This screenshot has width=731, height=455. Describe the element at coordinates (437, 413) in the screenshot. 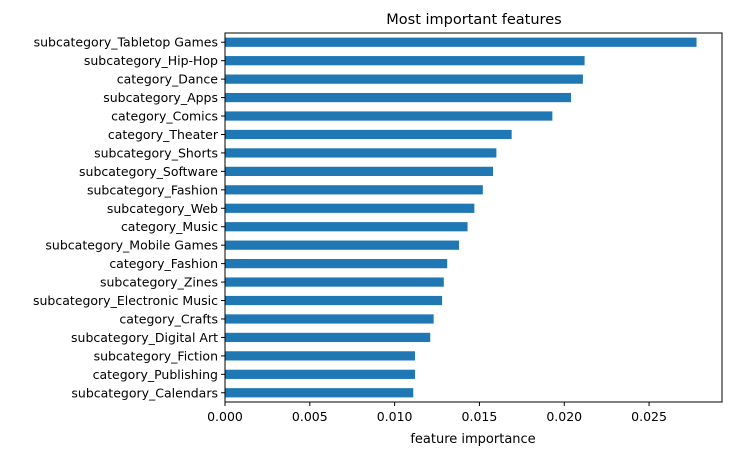

I see `x-ticks: 0.000 0.005 0.010 0.015 0.020 0.025` at that location.